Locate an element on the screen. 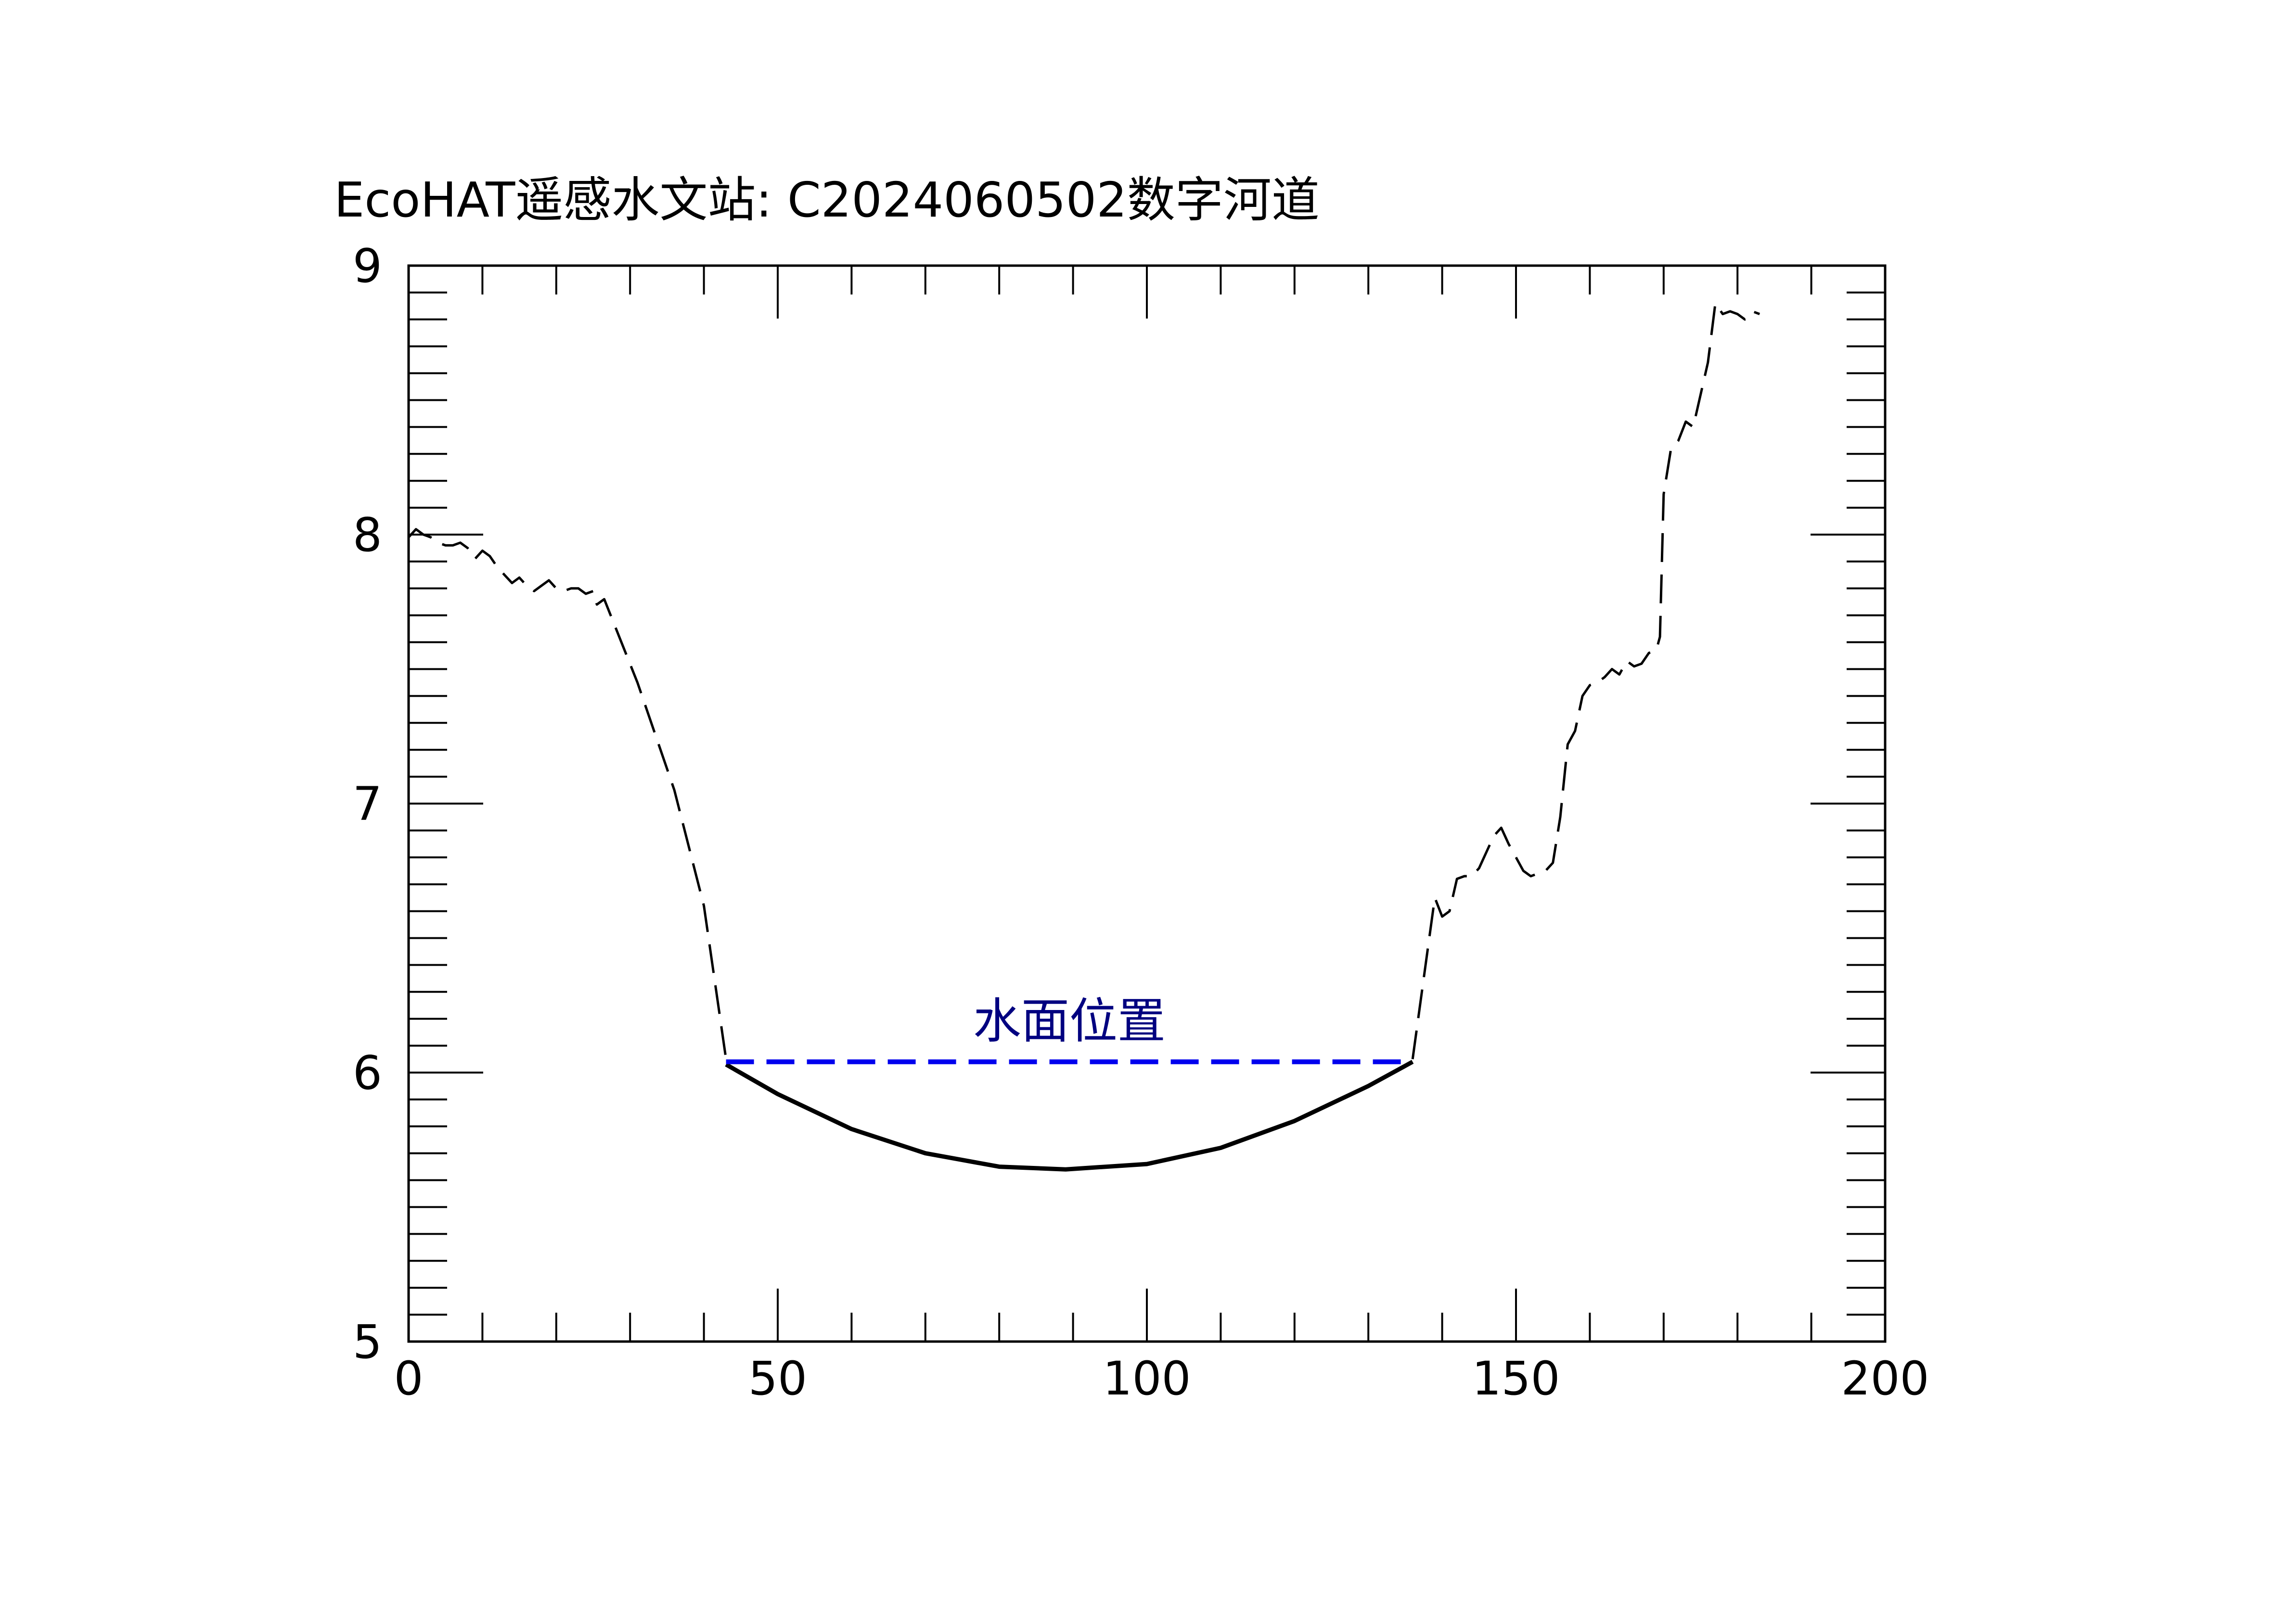 The height and width of the screenshot is (1624, 2274). water-surface-label: 水面位置 is located at coordinates (1069, 1021).